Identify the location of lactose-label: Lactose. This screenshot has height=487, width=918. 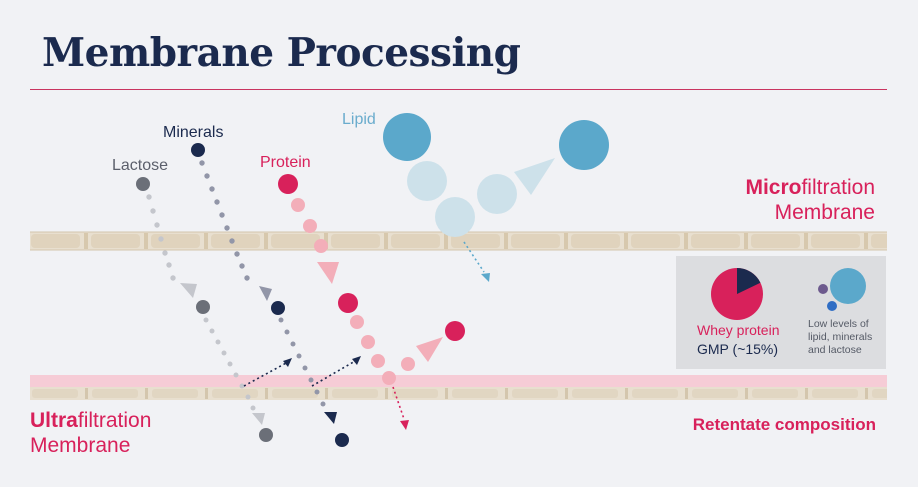
(140, 165).